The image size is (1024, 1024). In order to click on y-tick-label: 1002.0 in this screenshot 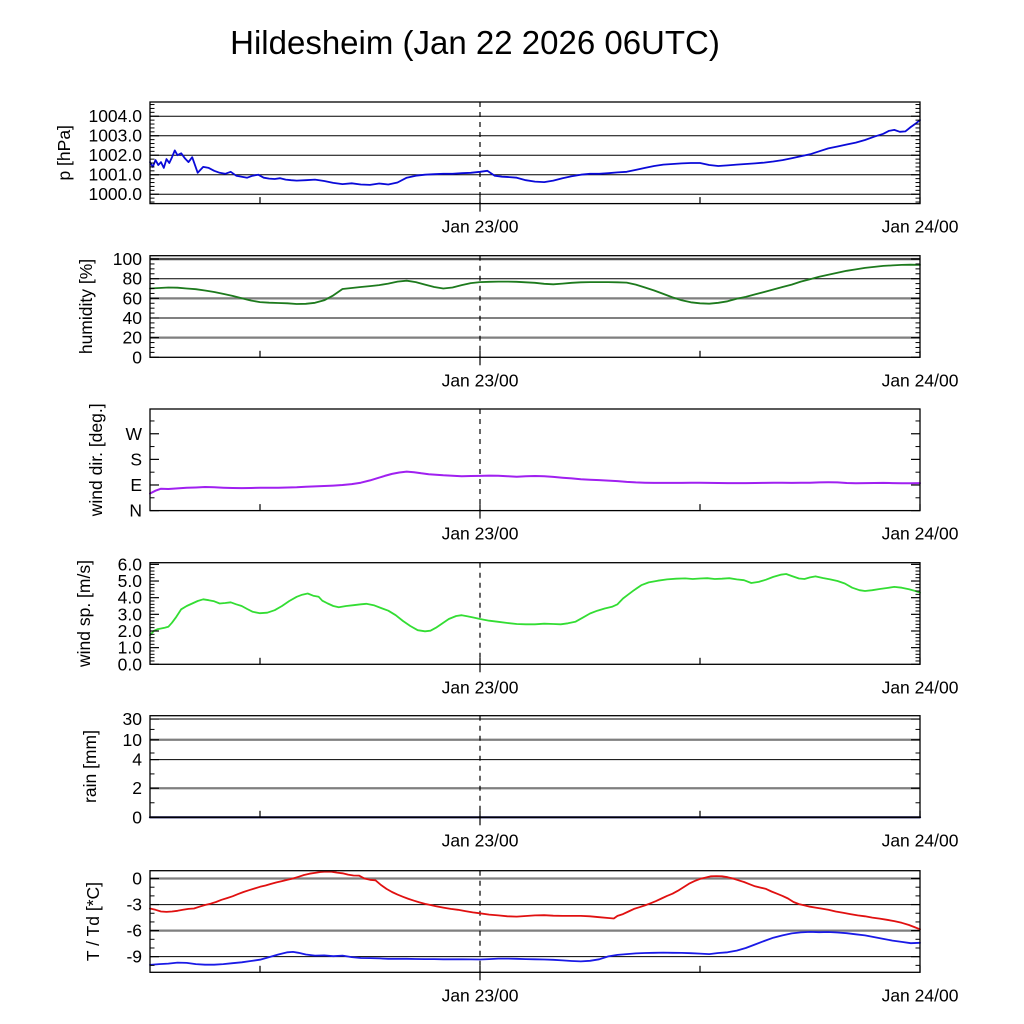, I will do `click(115, 155)`.